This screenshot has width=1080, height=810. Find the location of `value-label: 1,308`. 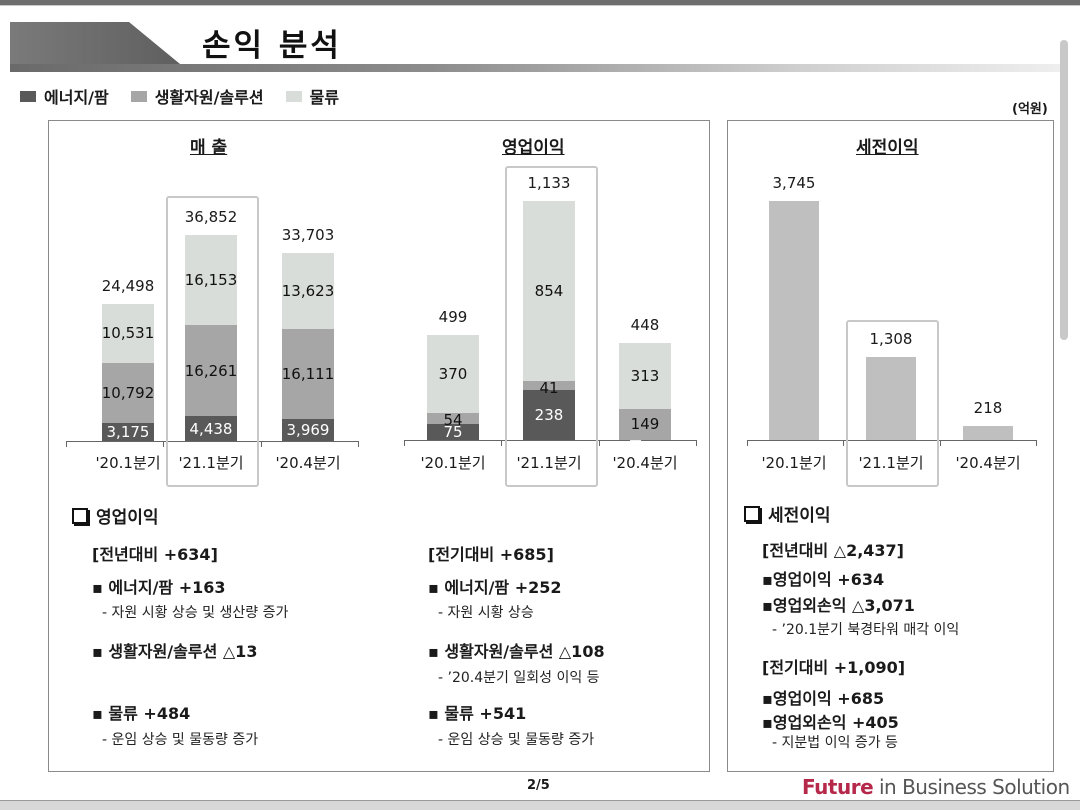

value-label: 1,308 is located at coordinates (891, 338).